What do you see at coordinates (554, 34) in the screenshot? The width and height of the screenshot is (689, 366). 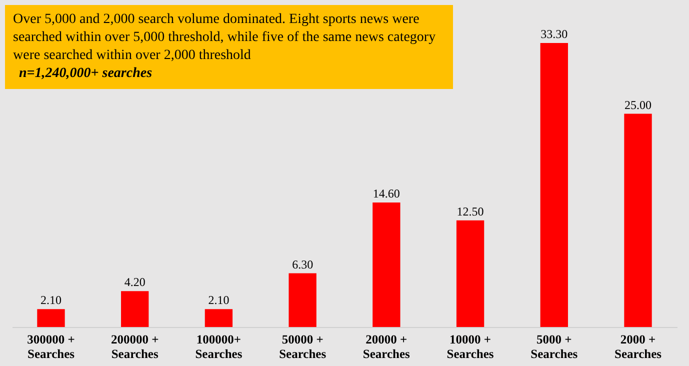 I see `data-label: 33.30` at bounding box center [554, 34].